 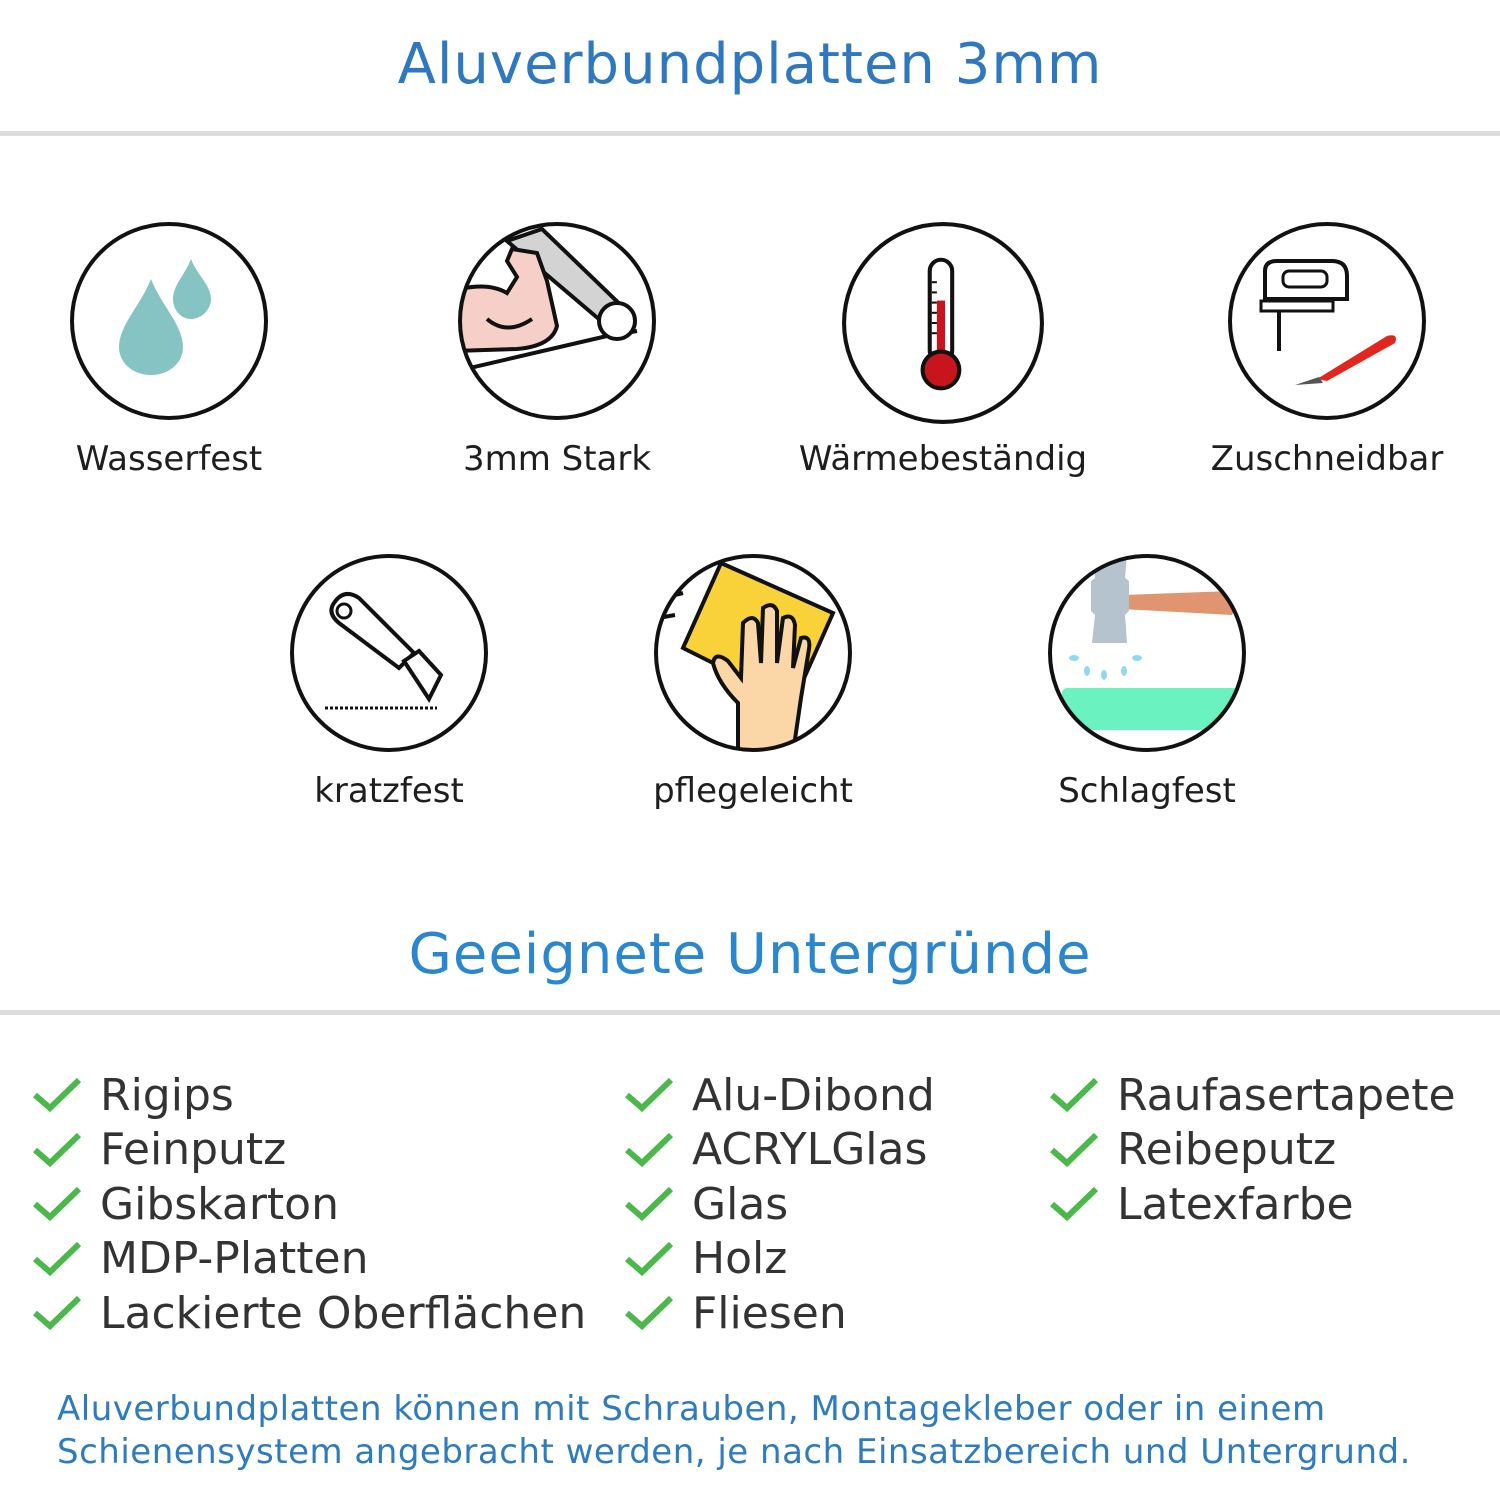 What do you see at coordinates (1327, 459) in the screenshot?
I see `feature-label: Zuschneidbar` at bounding box center [1327, 459].